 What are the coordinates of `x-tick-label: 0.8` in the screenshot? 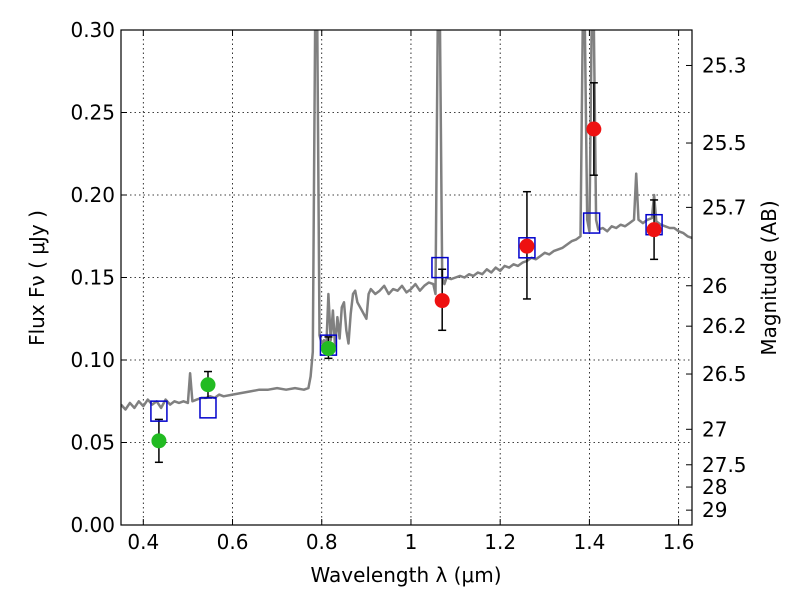 It's located at (322, 542).